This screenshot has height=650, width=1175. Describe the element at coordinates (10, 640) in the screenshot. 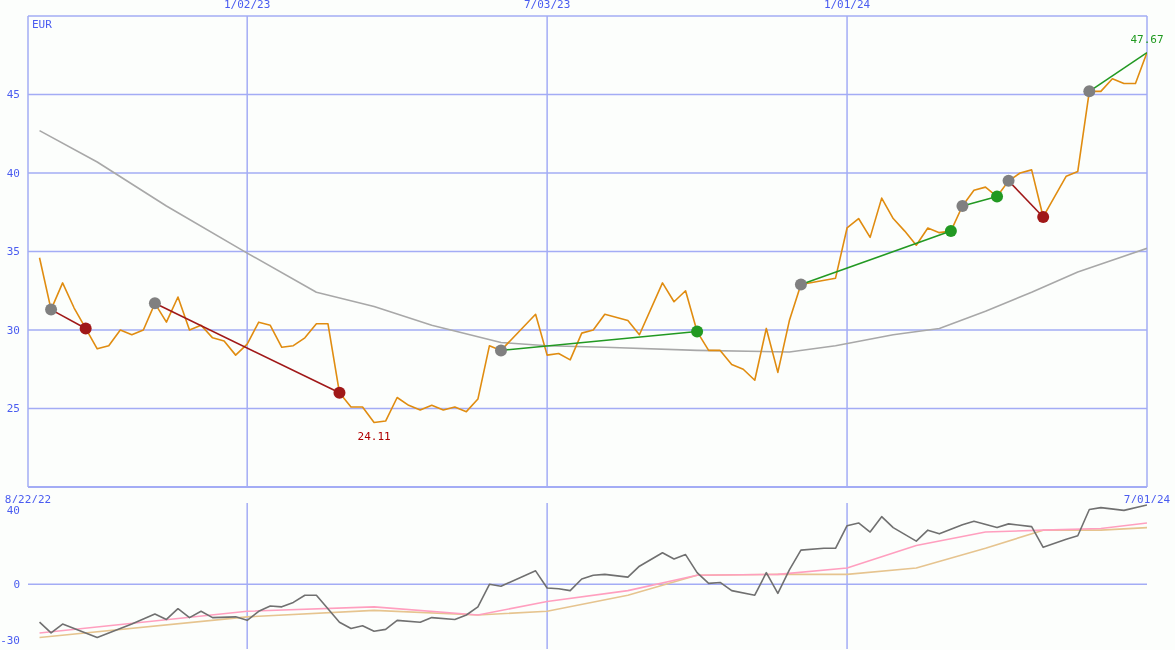

I see `y-tick-label: -30` at that location.